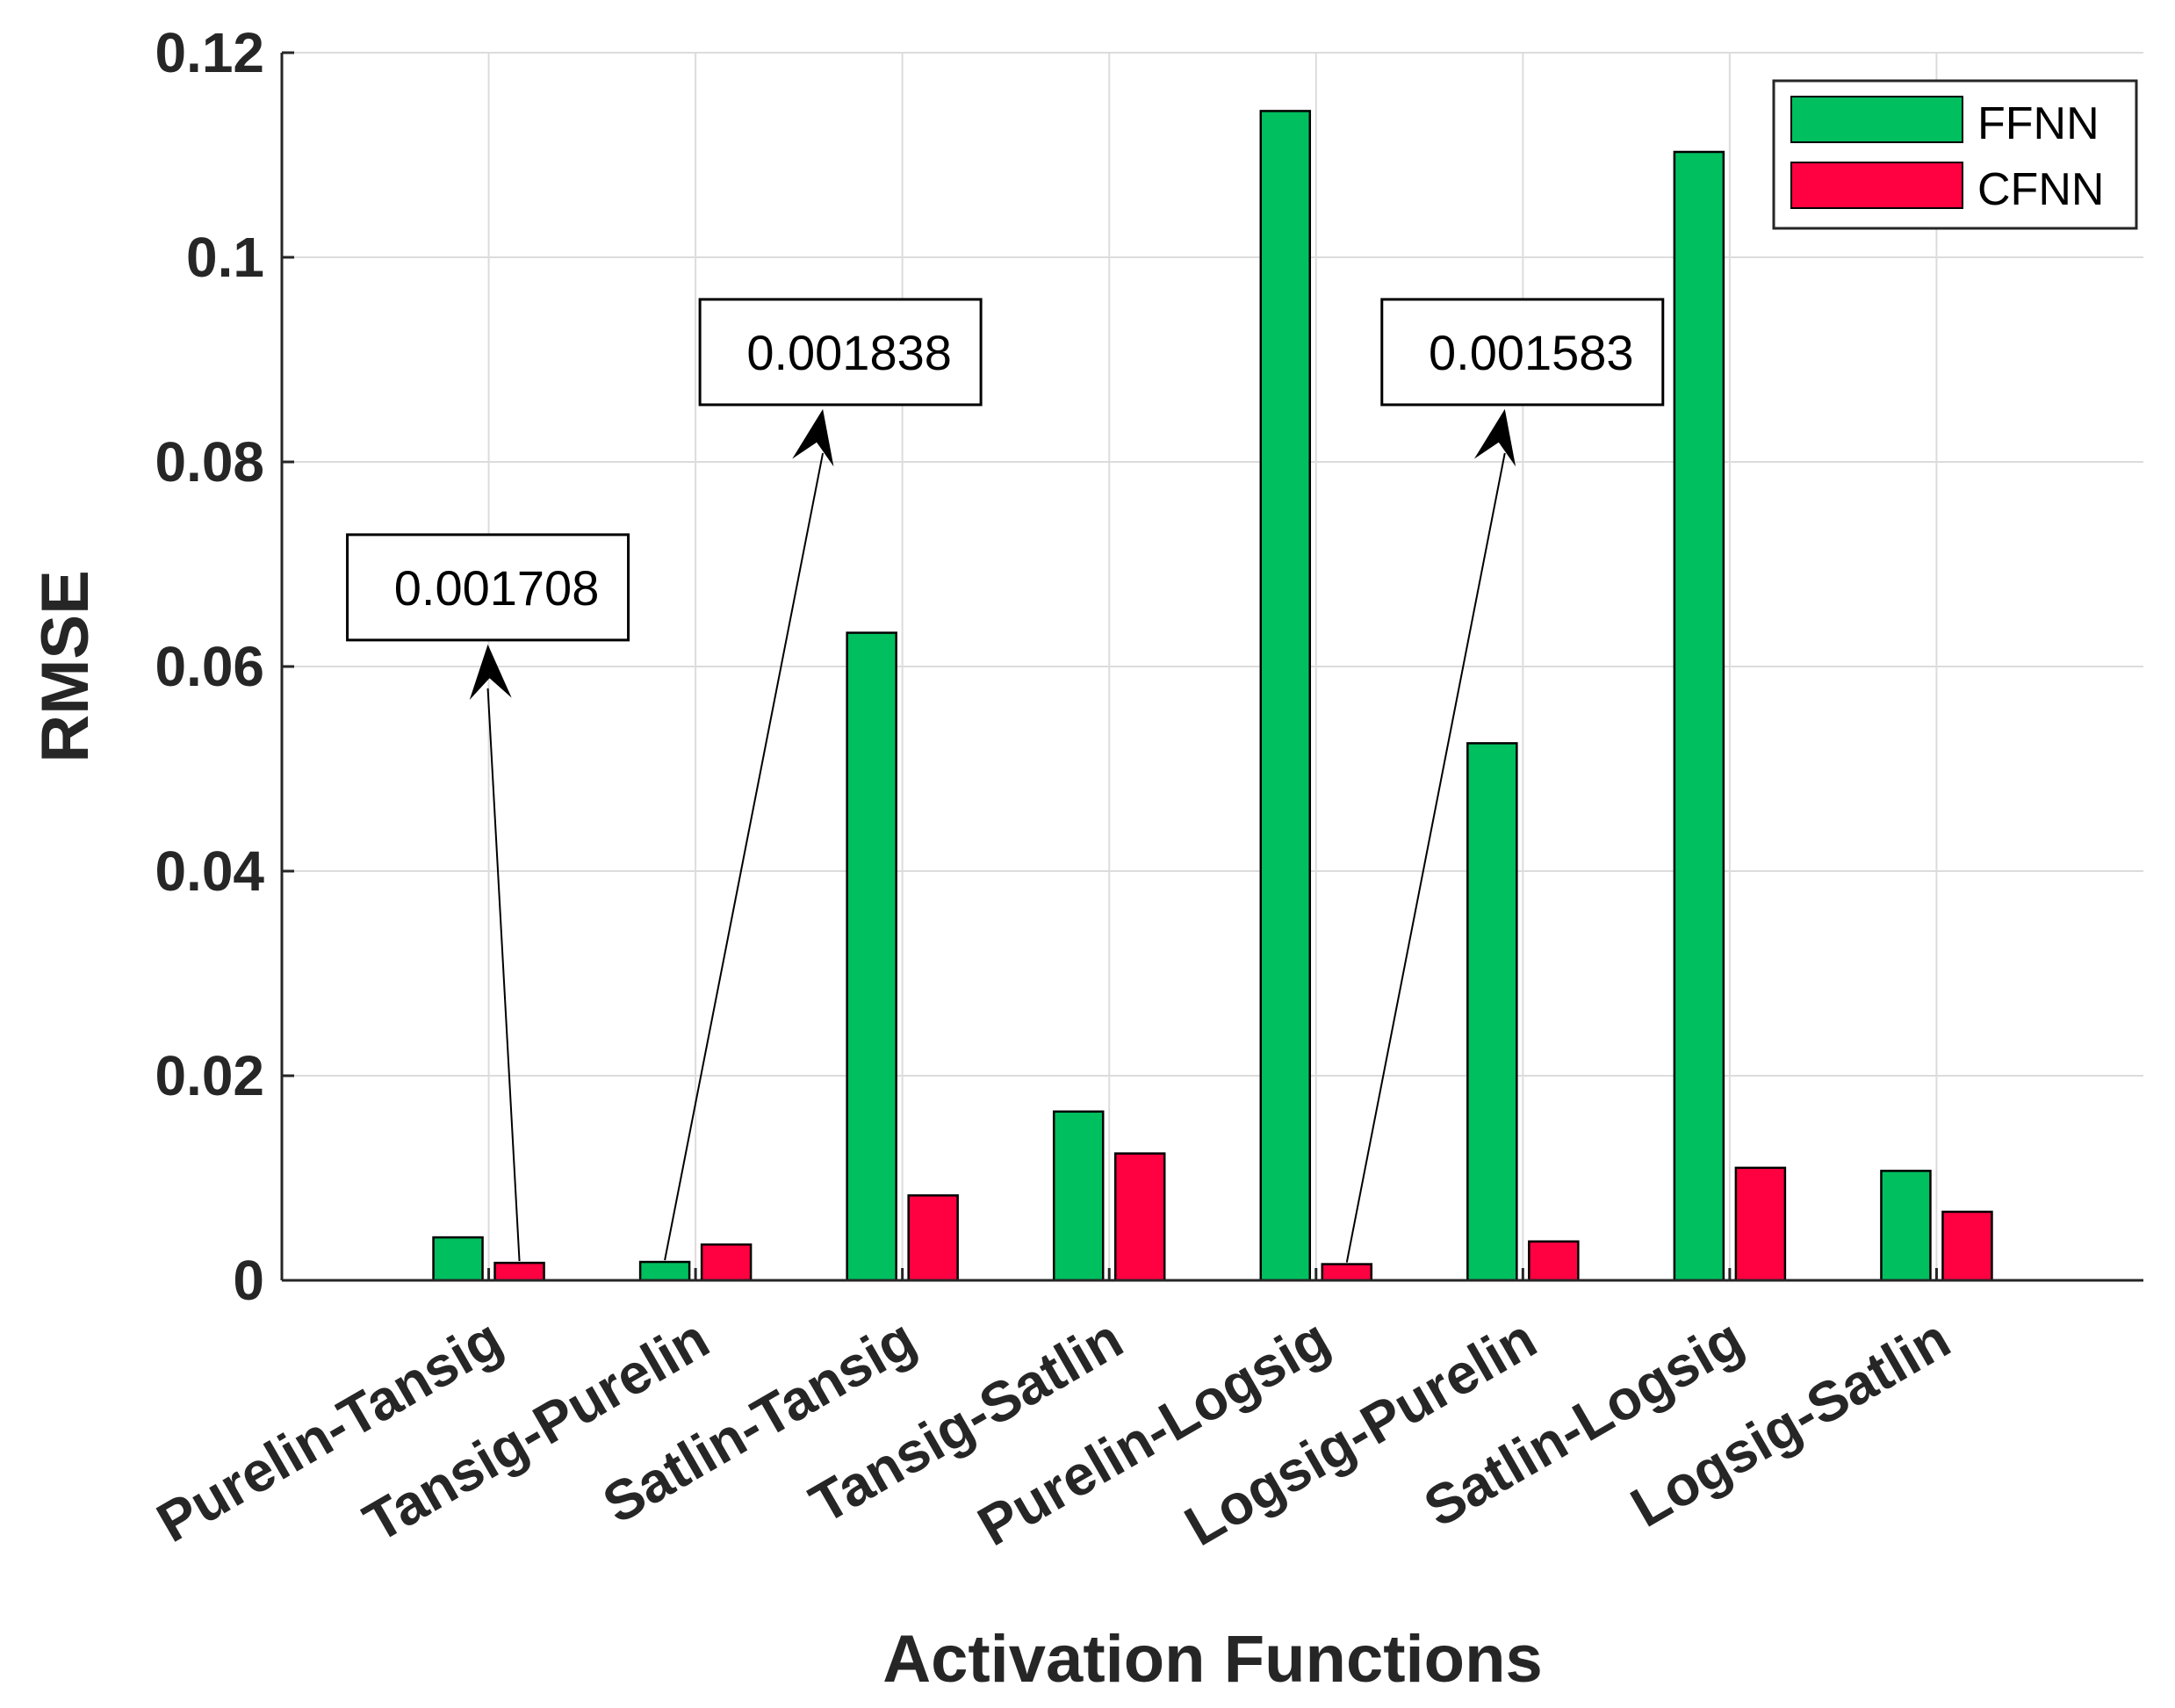 The height and width of the screenshot is (1708, 2175). What do you see at coordinates (248, 1280) in the screenshot?
I see `y-tick-label-0: 0` at bounding box center [248, 1280].